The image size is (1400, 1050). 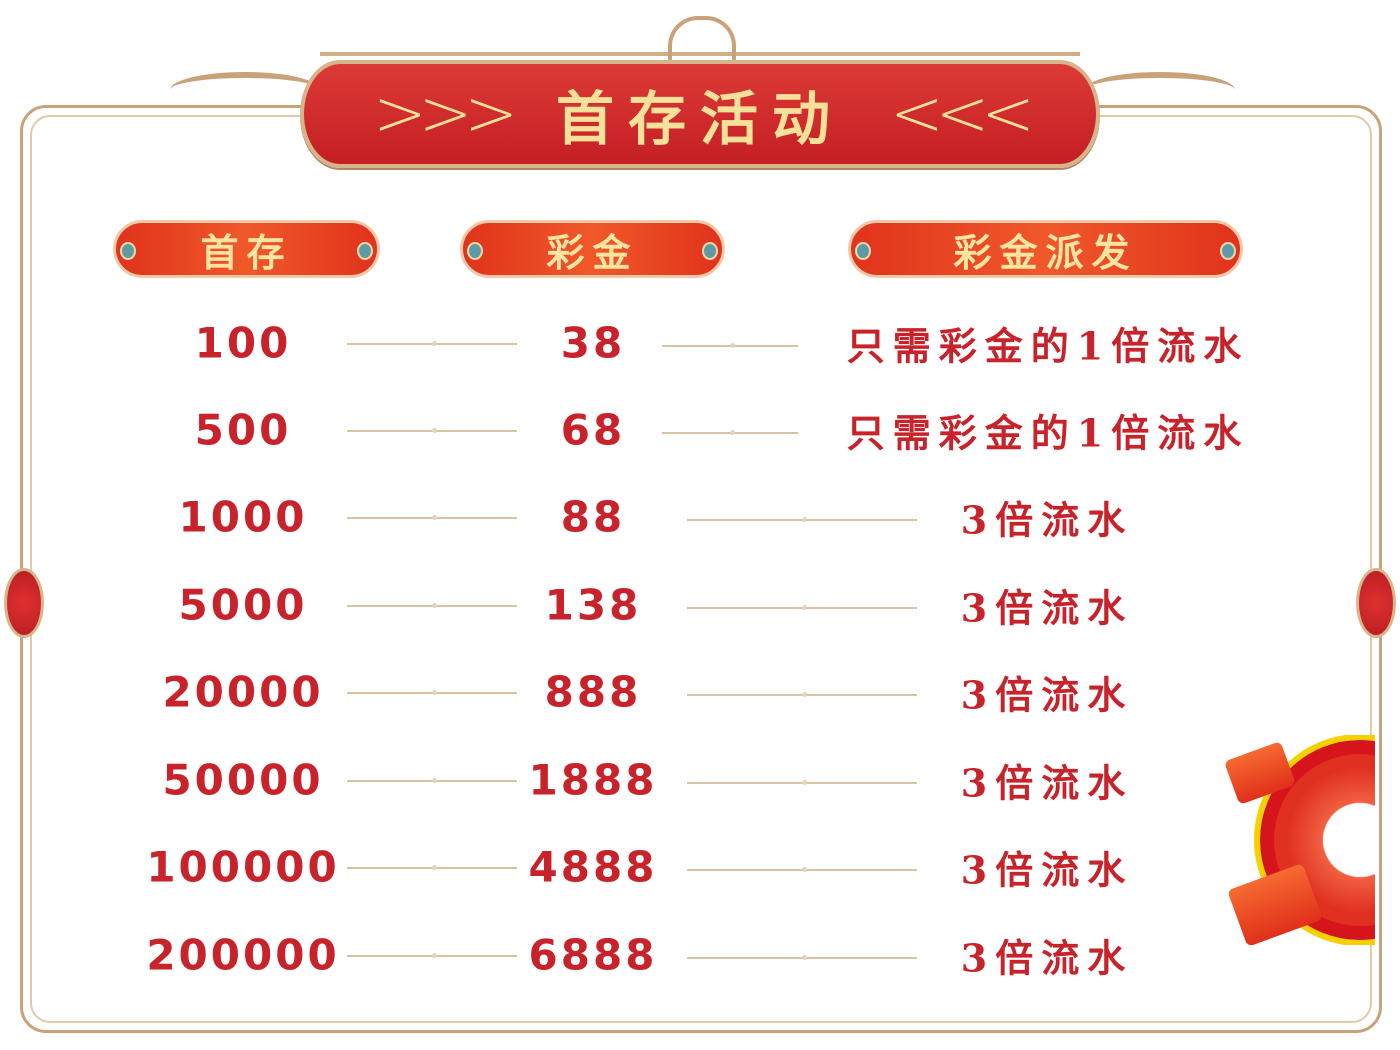 What do you see at coordinates (243, 605) in the screenshot?
I see `deposit-amount: 5000` at bounding box center [243, 605].